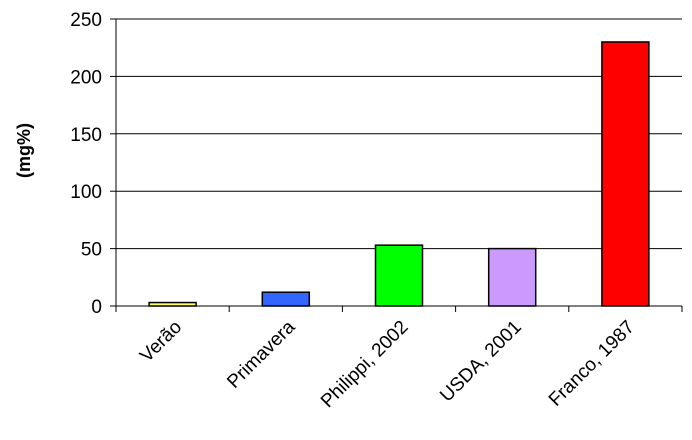 The image size is (692, 440). Describe the element at coordinates (365, 365) in the screenshot. I see `x-category-label: Philippi, 2002` at that location.